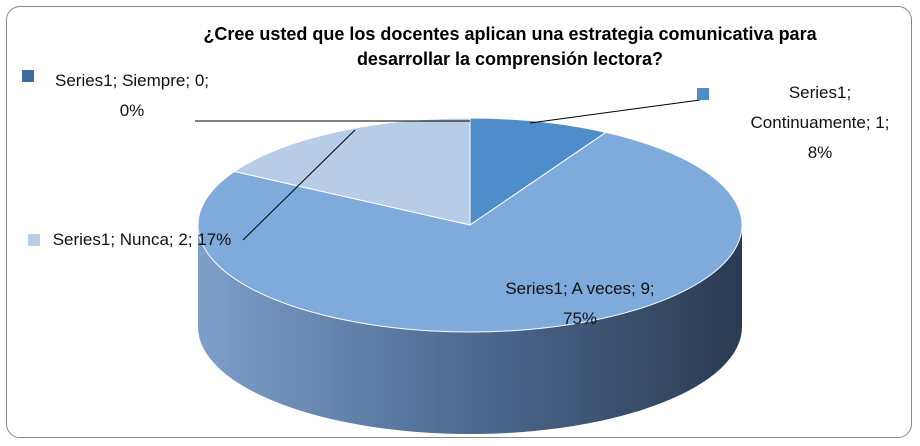 This screenshot has height=446, width=920. Describe the element at coordinates (580, 303) in the screenshot. I see `data-label: Series1; A veces; 9; 75%` at that location.